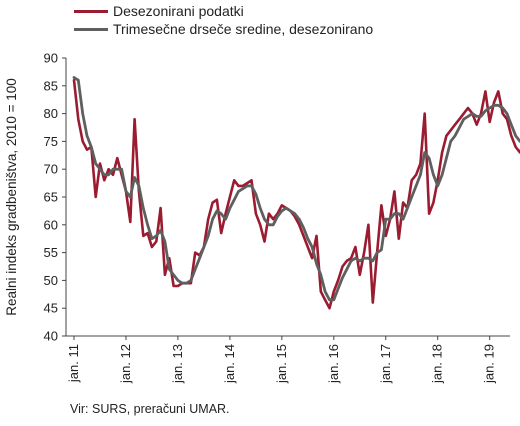  I want to click on y-tick-label: 55, so click(51, 252).